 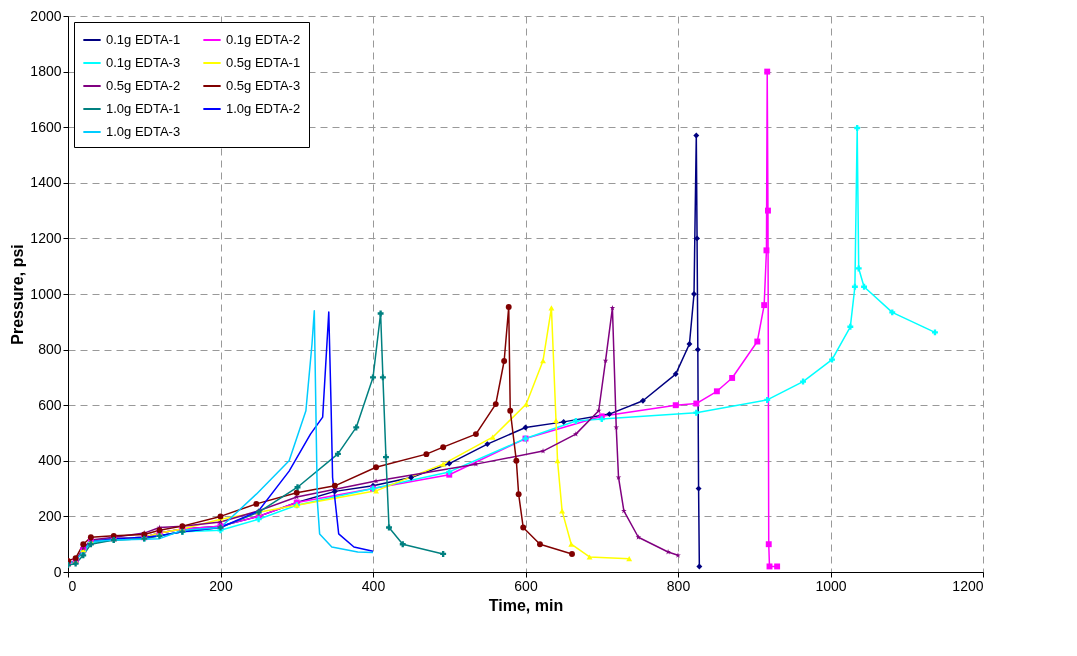 What do you see at coordinates (263, 39) in the screenshot?
I see `legend-label: 0.1g EDTA-2` at bounding box center [263, 39].